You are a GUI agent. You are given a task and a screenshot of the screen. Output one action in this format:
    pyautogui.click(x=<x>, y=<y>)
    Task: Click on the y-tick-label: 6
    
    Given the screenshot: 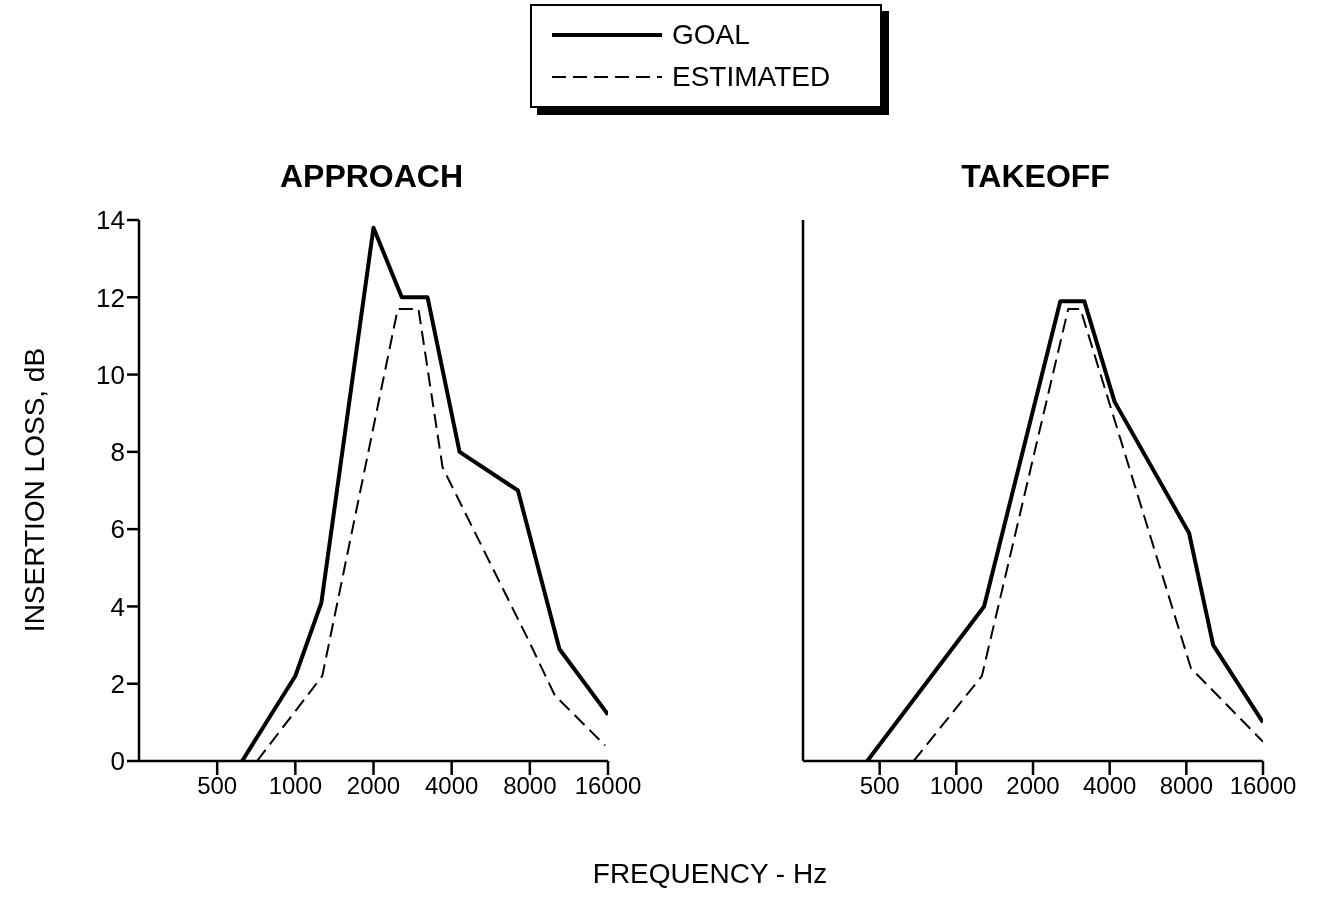 What is the action you would take?
    pyautogui.click(x=117, y=529)
    